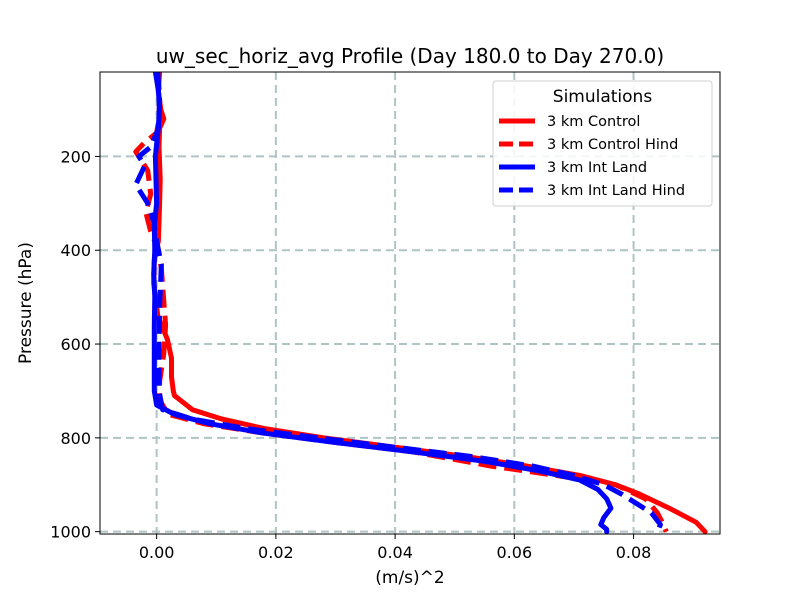  Describe the element at coordinates (603, 97) in the screenshot. I see `legend-title: Simulations` at that location.